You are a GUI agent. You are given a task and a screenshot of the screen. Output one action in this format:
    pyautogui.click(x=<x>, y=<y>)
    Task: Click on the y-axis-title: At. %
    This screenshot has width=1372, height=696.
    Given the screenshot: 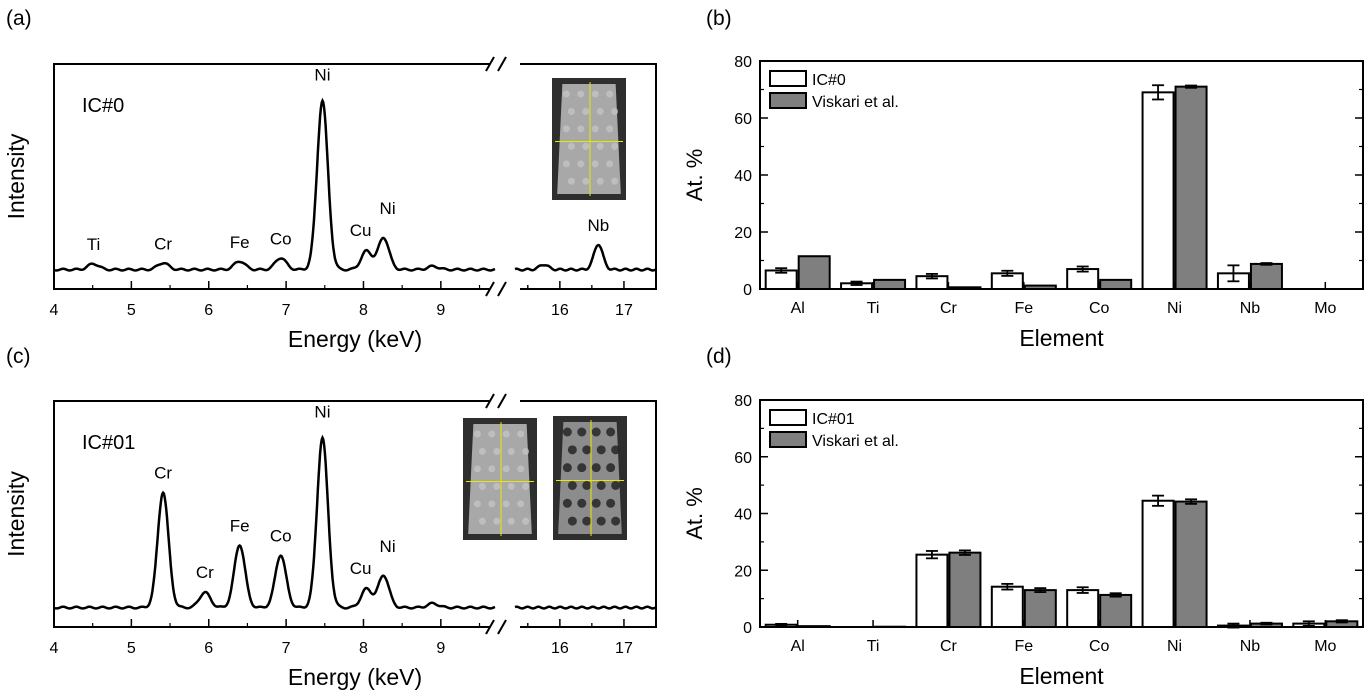 What is the action you would take?
    pyautogui.click(x=694, y=513)
    